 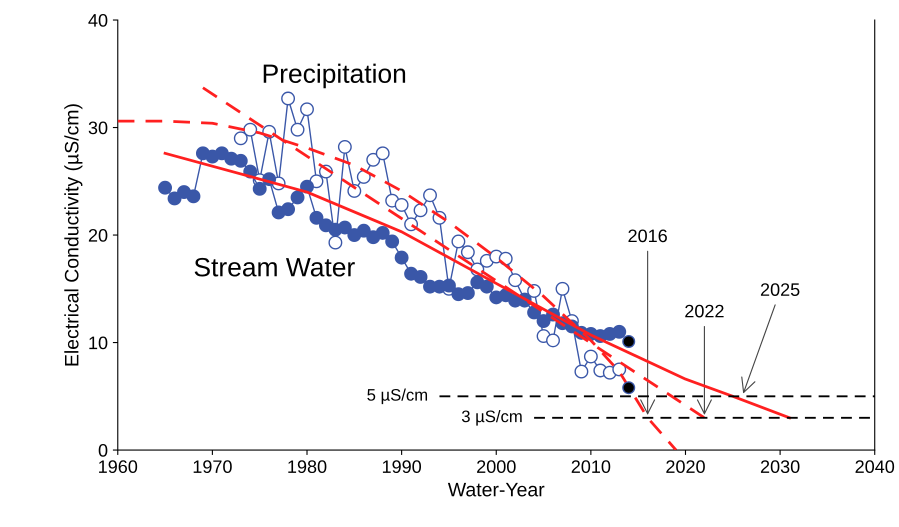 I want to click on x-tick-label: 2020, so click(x=685, y=467).